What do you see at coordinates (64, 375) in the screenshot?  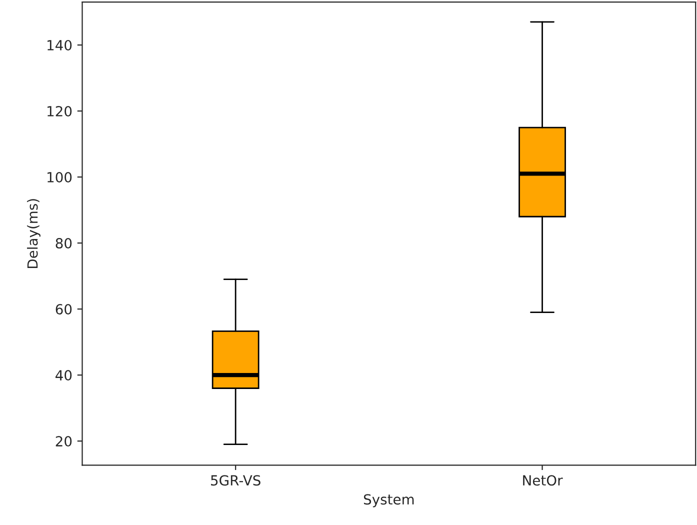 I see `y-tick-label: 40` at bounding box center [64, 375].